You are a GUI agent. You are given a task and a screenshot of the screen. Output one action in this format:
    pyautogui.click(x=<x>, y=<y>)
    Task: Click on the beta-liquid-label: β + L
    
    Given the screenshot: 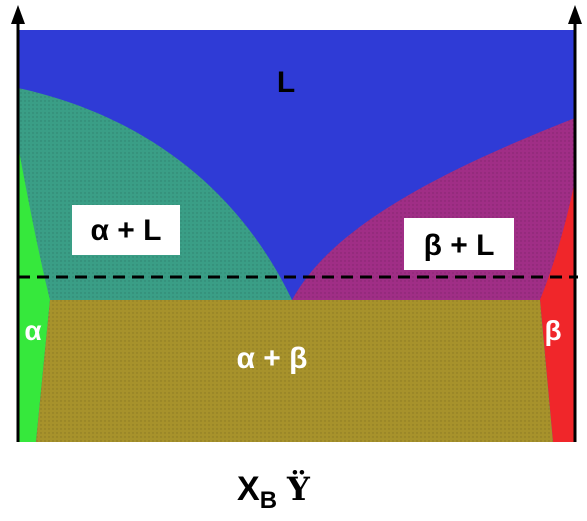 What is the action you would take?
    pyautogui.click(x=459, y=245)
    